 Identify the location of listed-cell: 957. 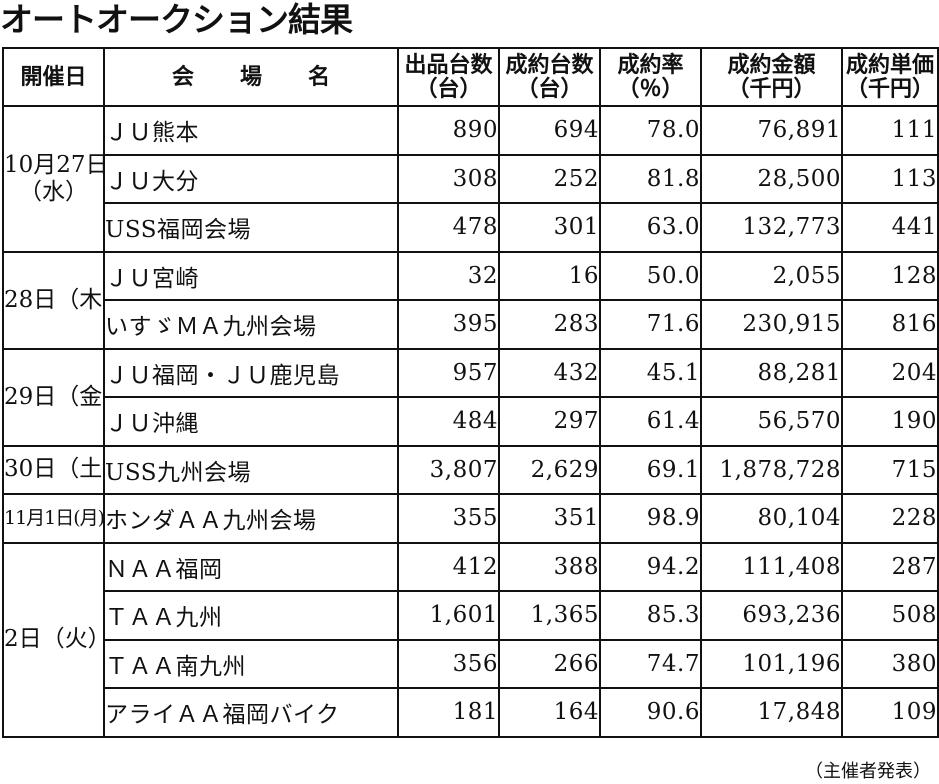
(448, 372).